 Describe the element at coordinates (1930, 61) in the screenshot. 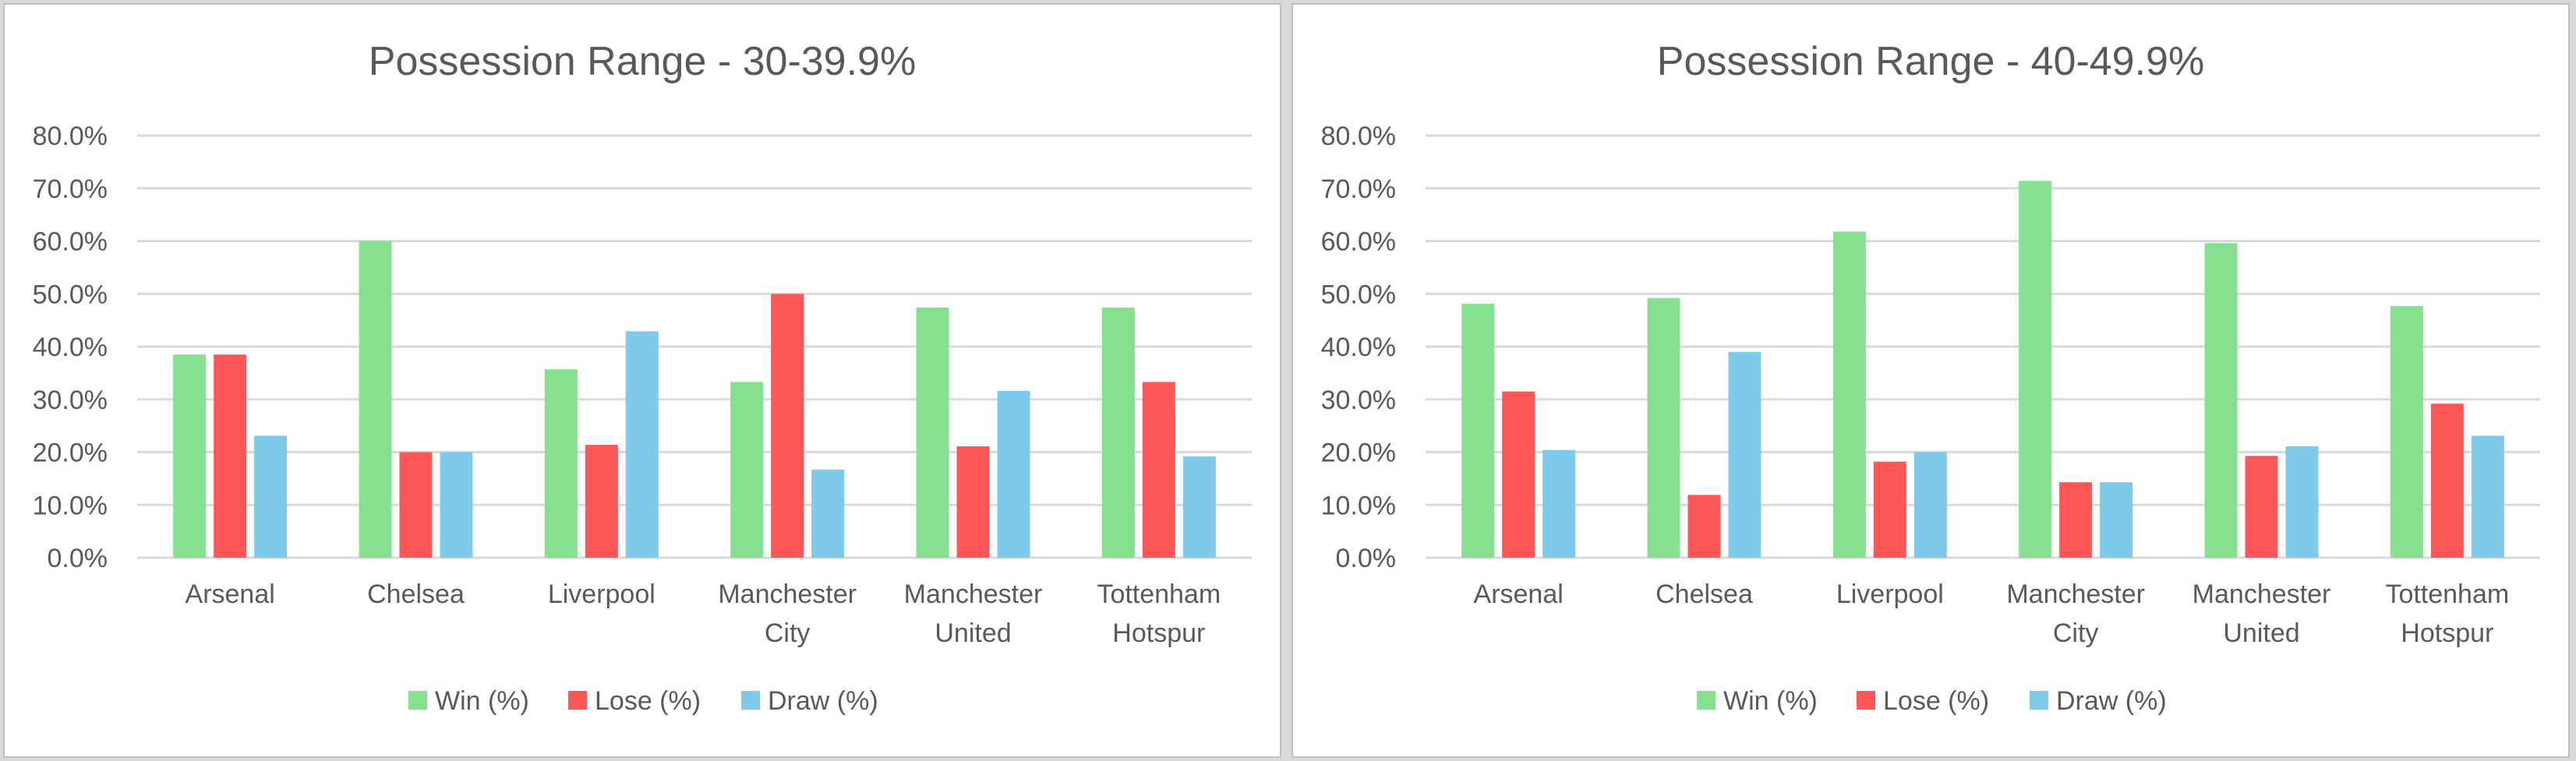

I see `chart-title: Possession Range - 40-49.9%` at that location.